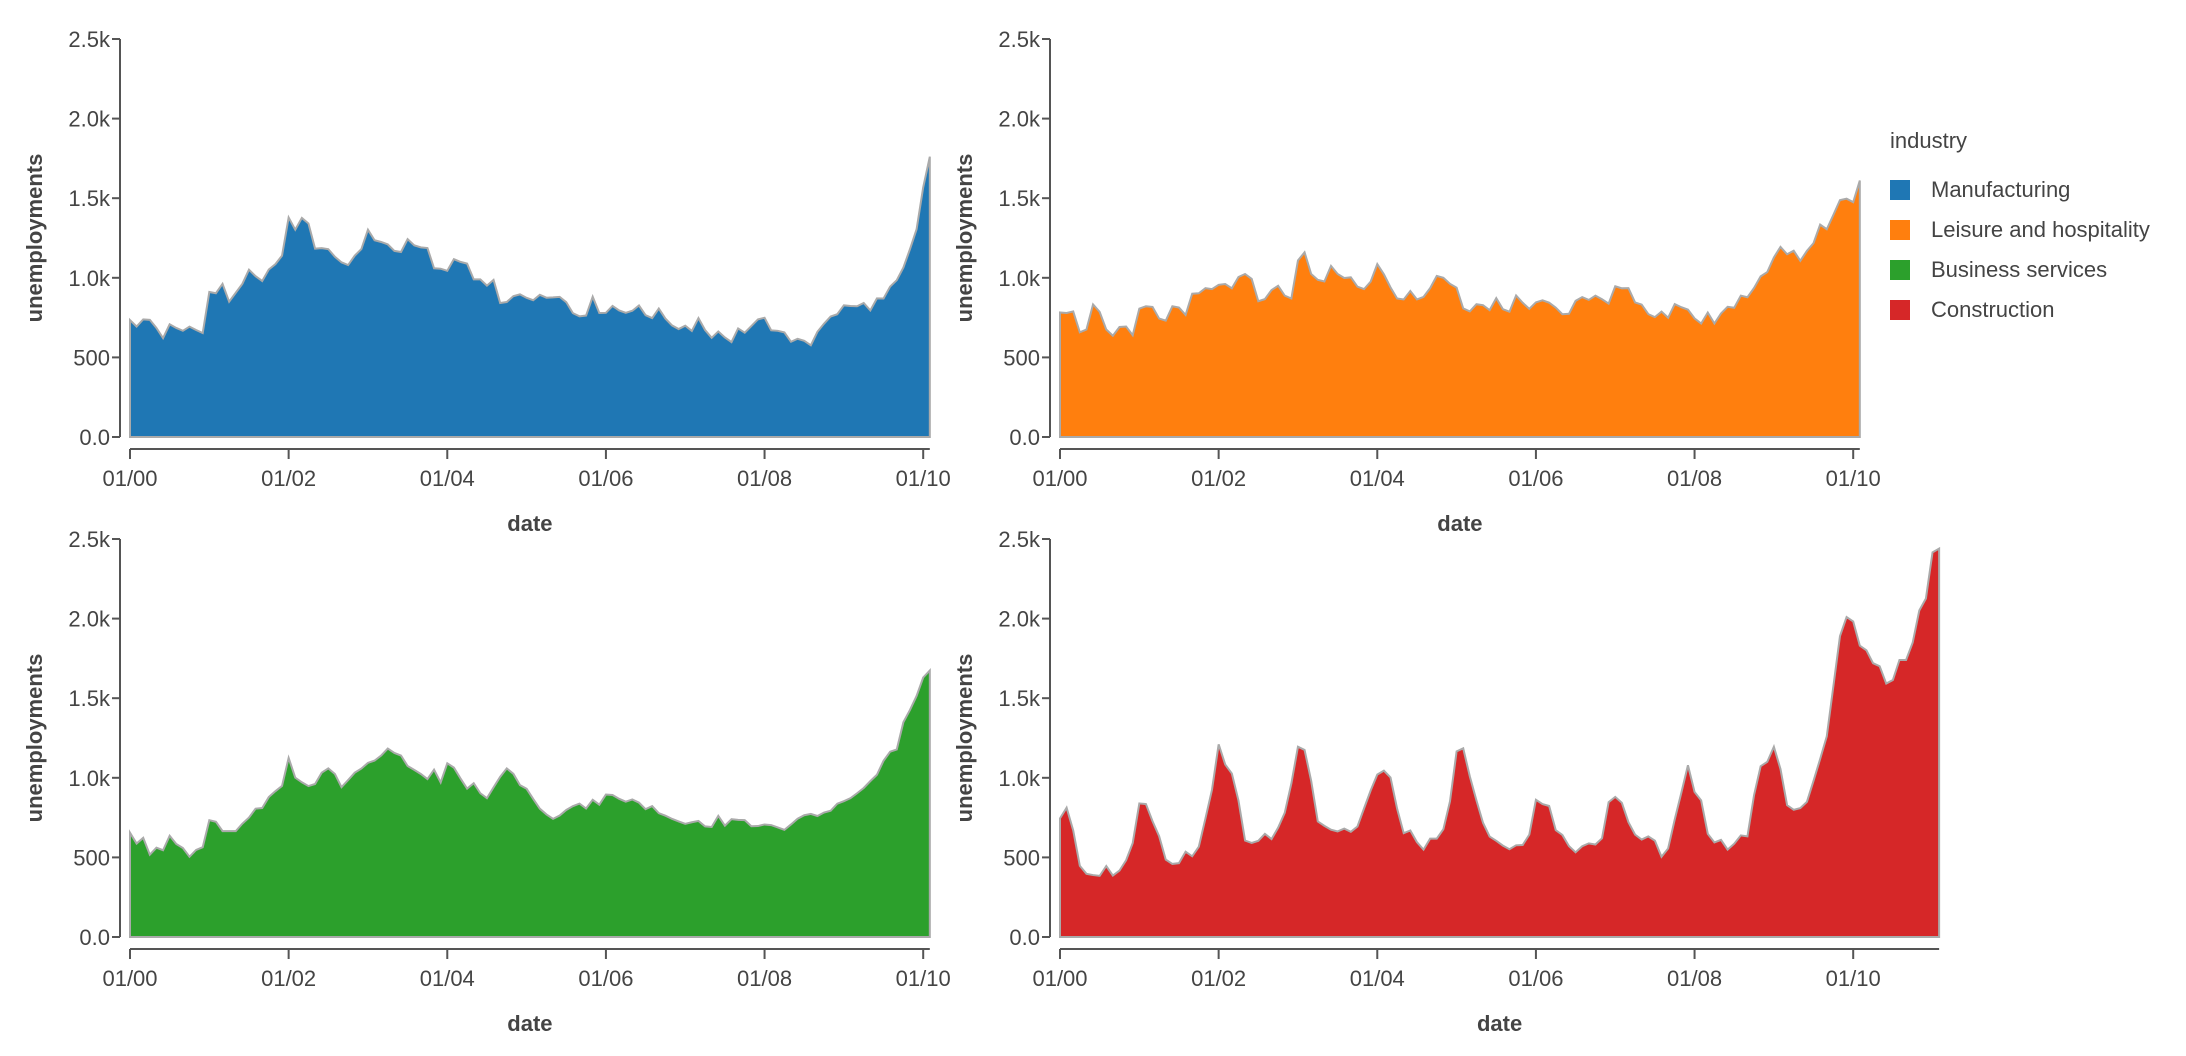 Image resolution: width=2186 pixels, height=1056 pixels. I want to click on area-manufacturing, so click(530, 297).